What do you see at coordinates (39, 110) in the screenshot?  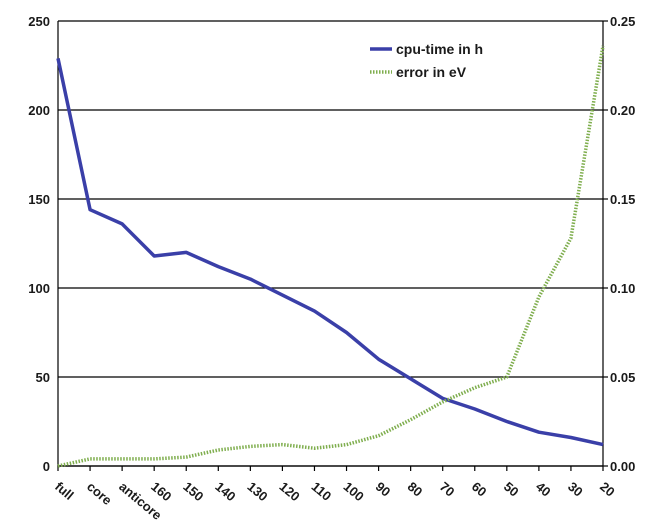 I see `y-left-tick-label: 200` at bounding box center [39, 110].